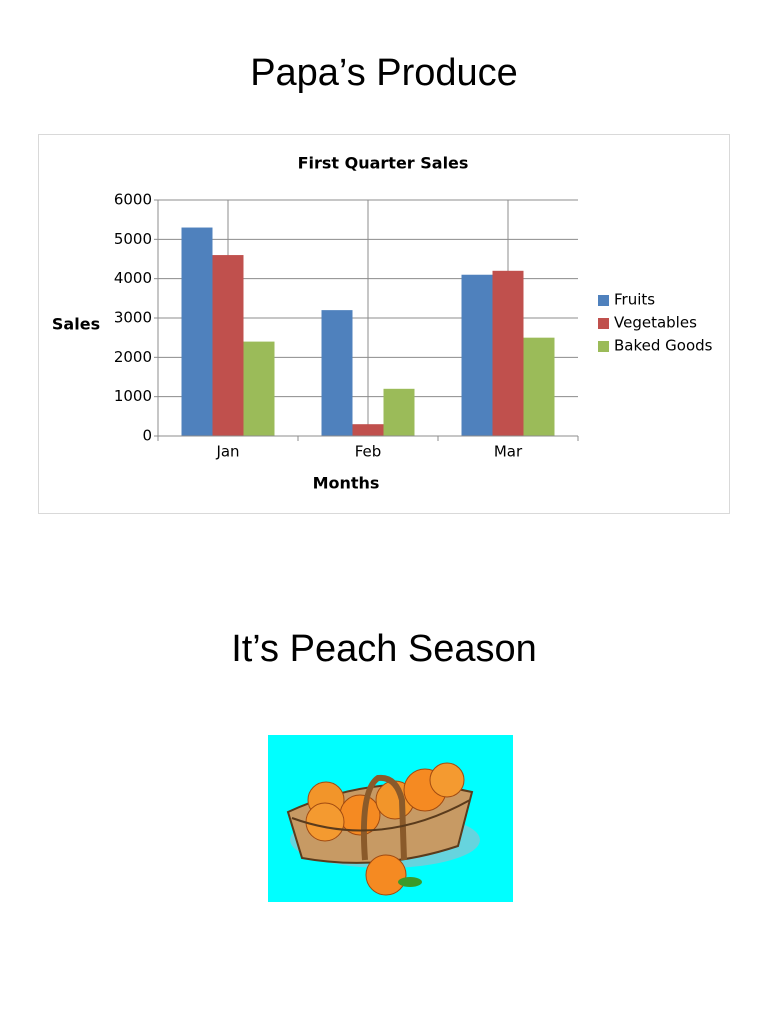 This screenshot has height=1028, width=768. What do you see at coordinates (508, 452) in the screenshot?
I see `x-tick-label: Mar` at bounding box center [508, 452].